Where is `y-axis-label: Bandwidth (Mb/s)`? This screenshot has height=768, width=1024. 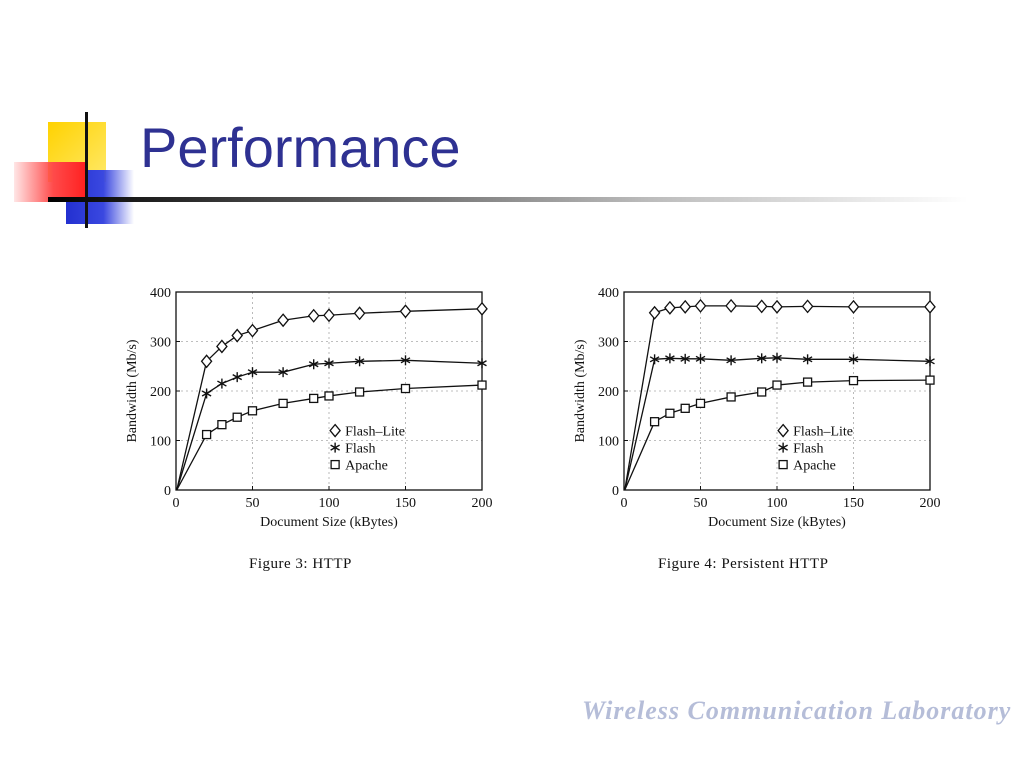 y-axis-label: Bandwidth (Mb/s) is located at coordinates (580, 390).